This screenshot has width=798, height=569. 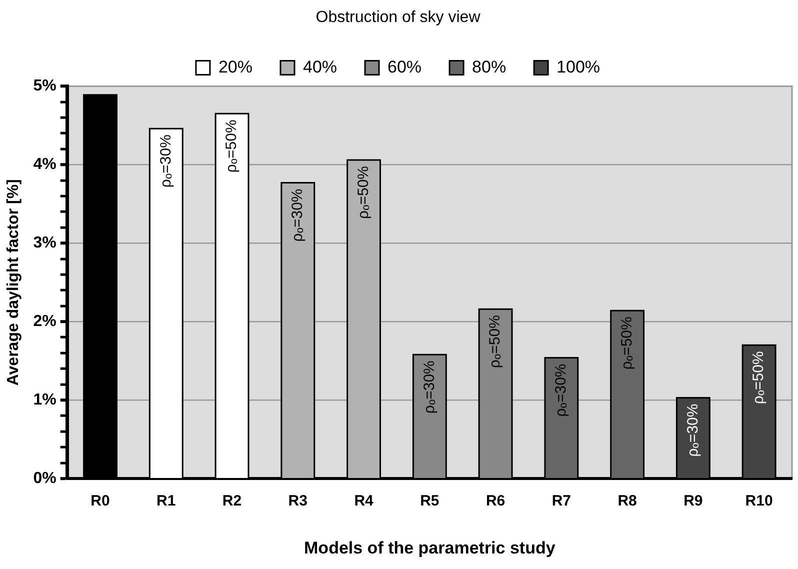 I want to click on x-tick-label: R0, so click(x=100, y=501).